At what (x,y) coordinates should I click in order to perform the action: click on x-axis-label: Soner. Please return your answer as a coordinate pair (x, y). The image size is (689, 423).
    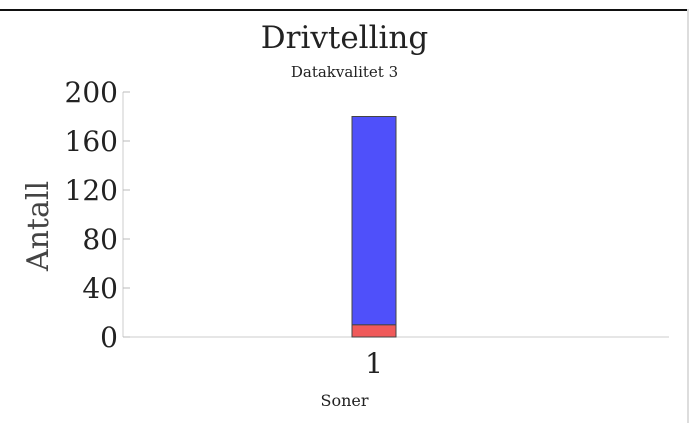
    Looking at the image, I should click on (344, 400).